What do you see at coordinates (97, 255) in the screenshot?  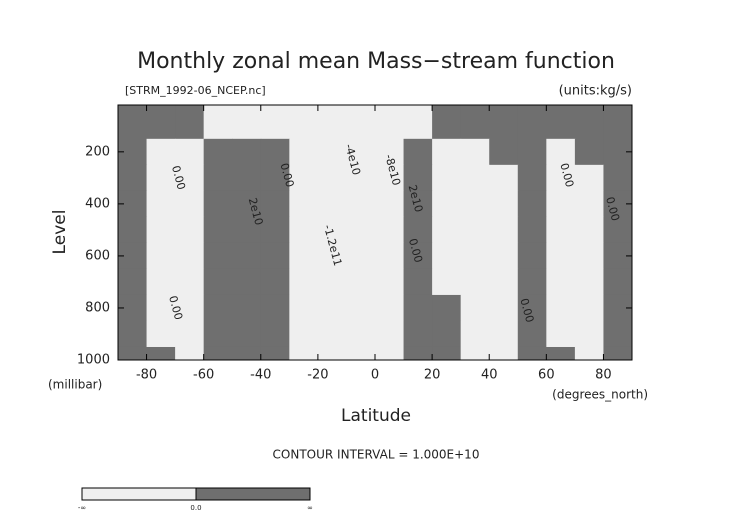 I see `y-tick-label: 600` at bounding box center [97, 255].